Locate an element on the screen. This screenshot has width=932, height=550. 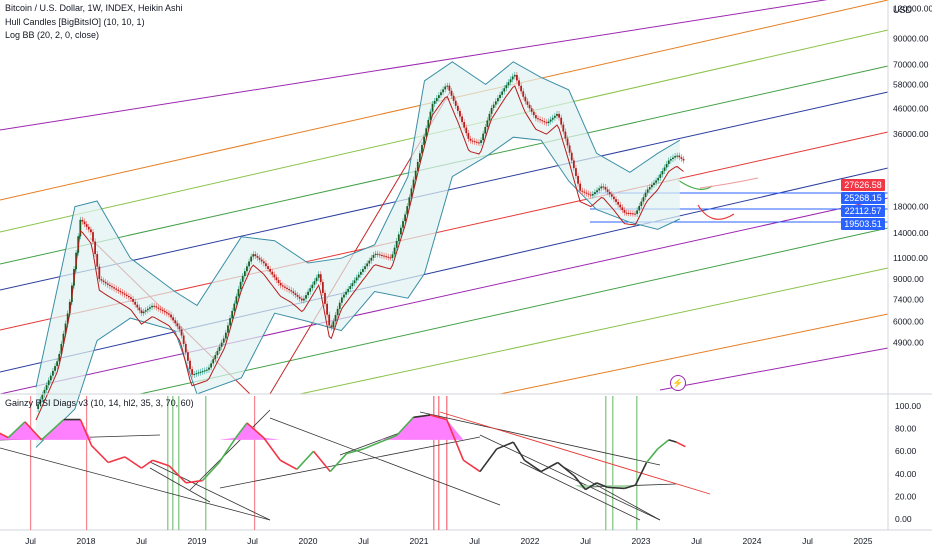
time-tick-label: 2019 is located at coordinates (197, 541).